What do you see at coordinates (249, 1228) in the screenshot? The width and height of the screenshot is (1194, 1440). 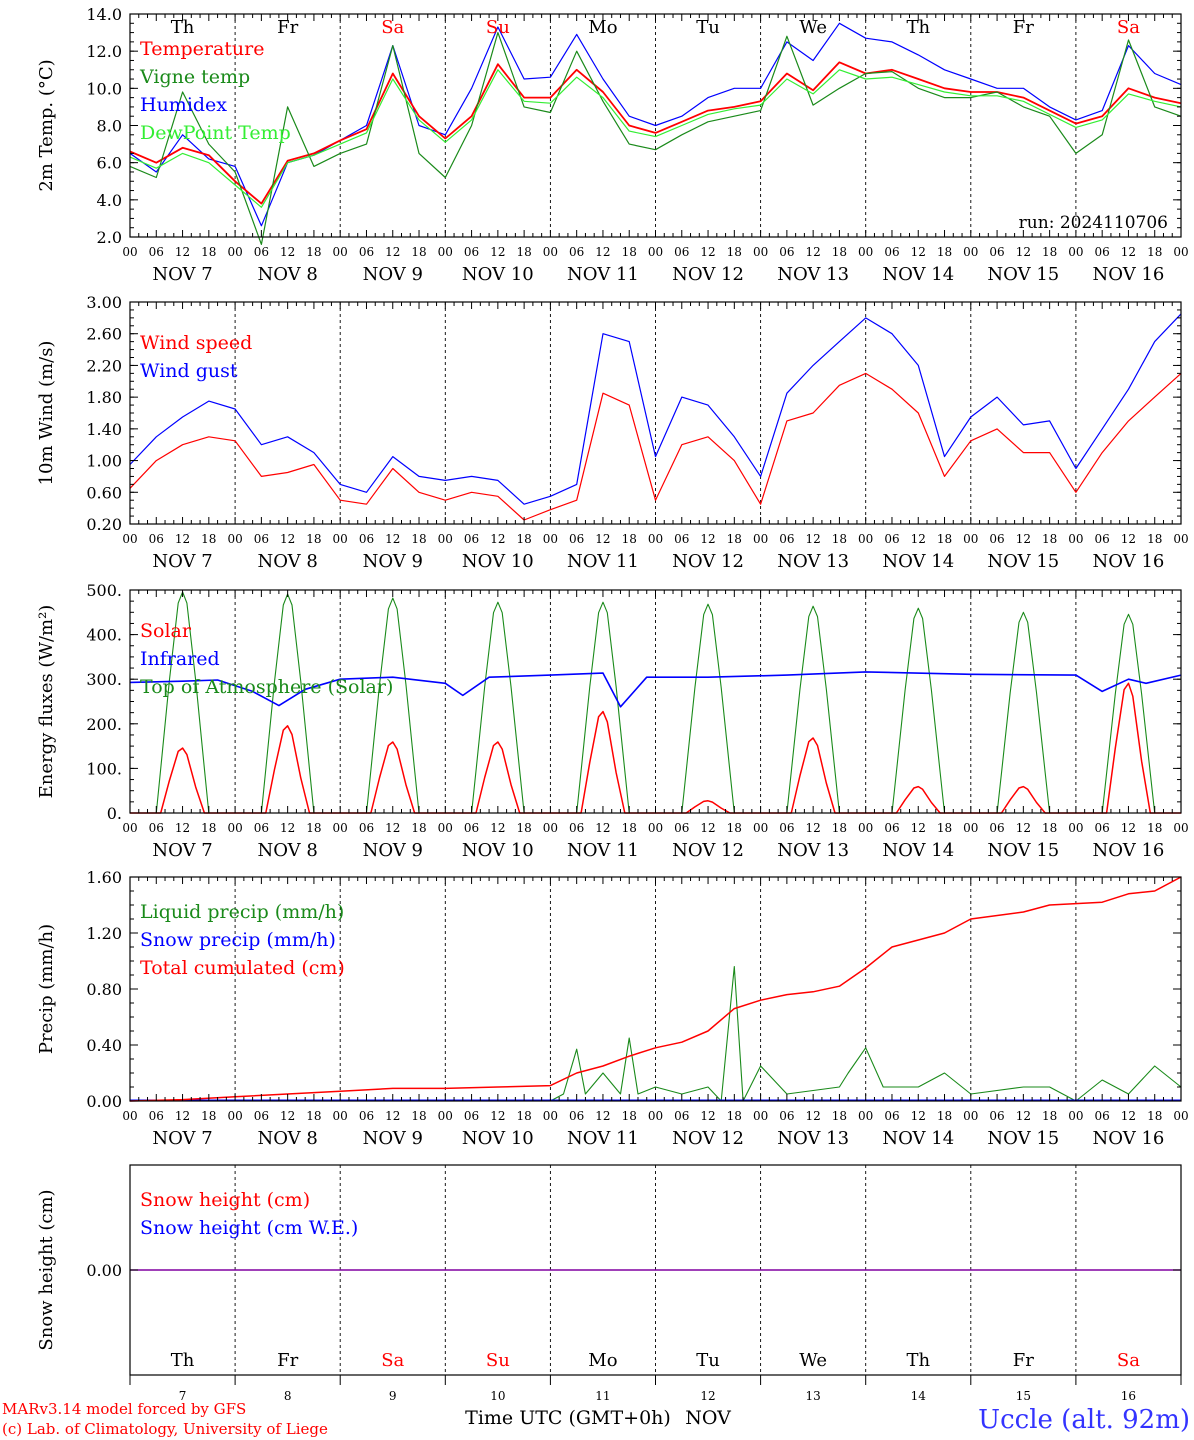 I see `legend-entry: Snow height (cm W.E.)` at bounding box center [249, 1228].